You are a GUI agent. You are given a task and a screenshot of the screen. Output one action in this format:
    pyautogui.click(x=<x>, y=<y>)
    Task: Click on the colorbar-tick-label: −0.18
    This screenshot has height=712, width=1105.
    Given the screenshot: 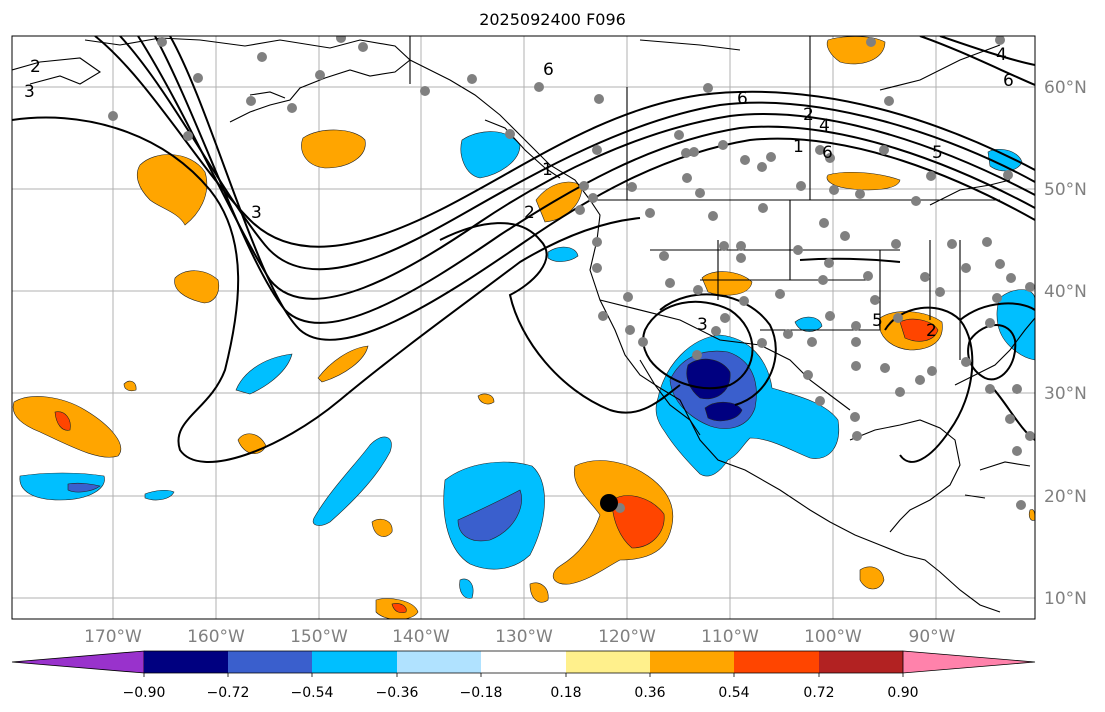 What is the action you would take?
    pyautogui.click(x=481, y=693)
    